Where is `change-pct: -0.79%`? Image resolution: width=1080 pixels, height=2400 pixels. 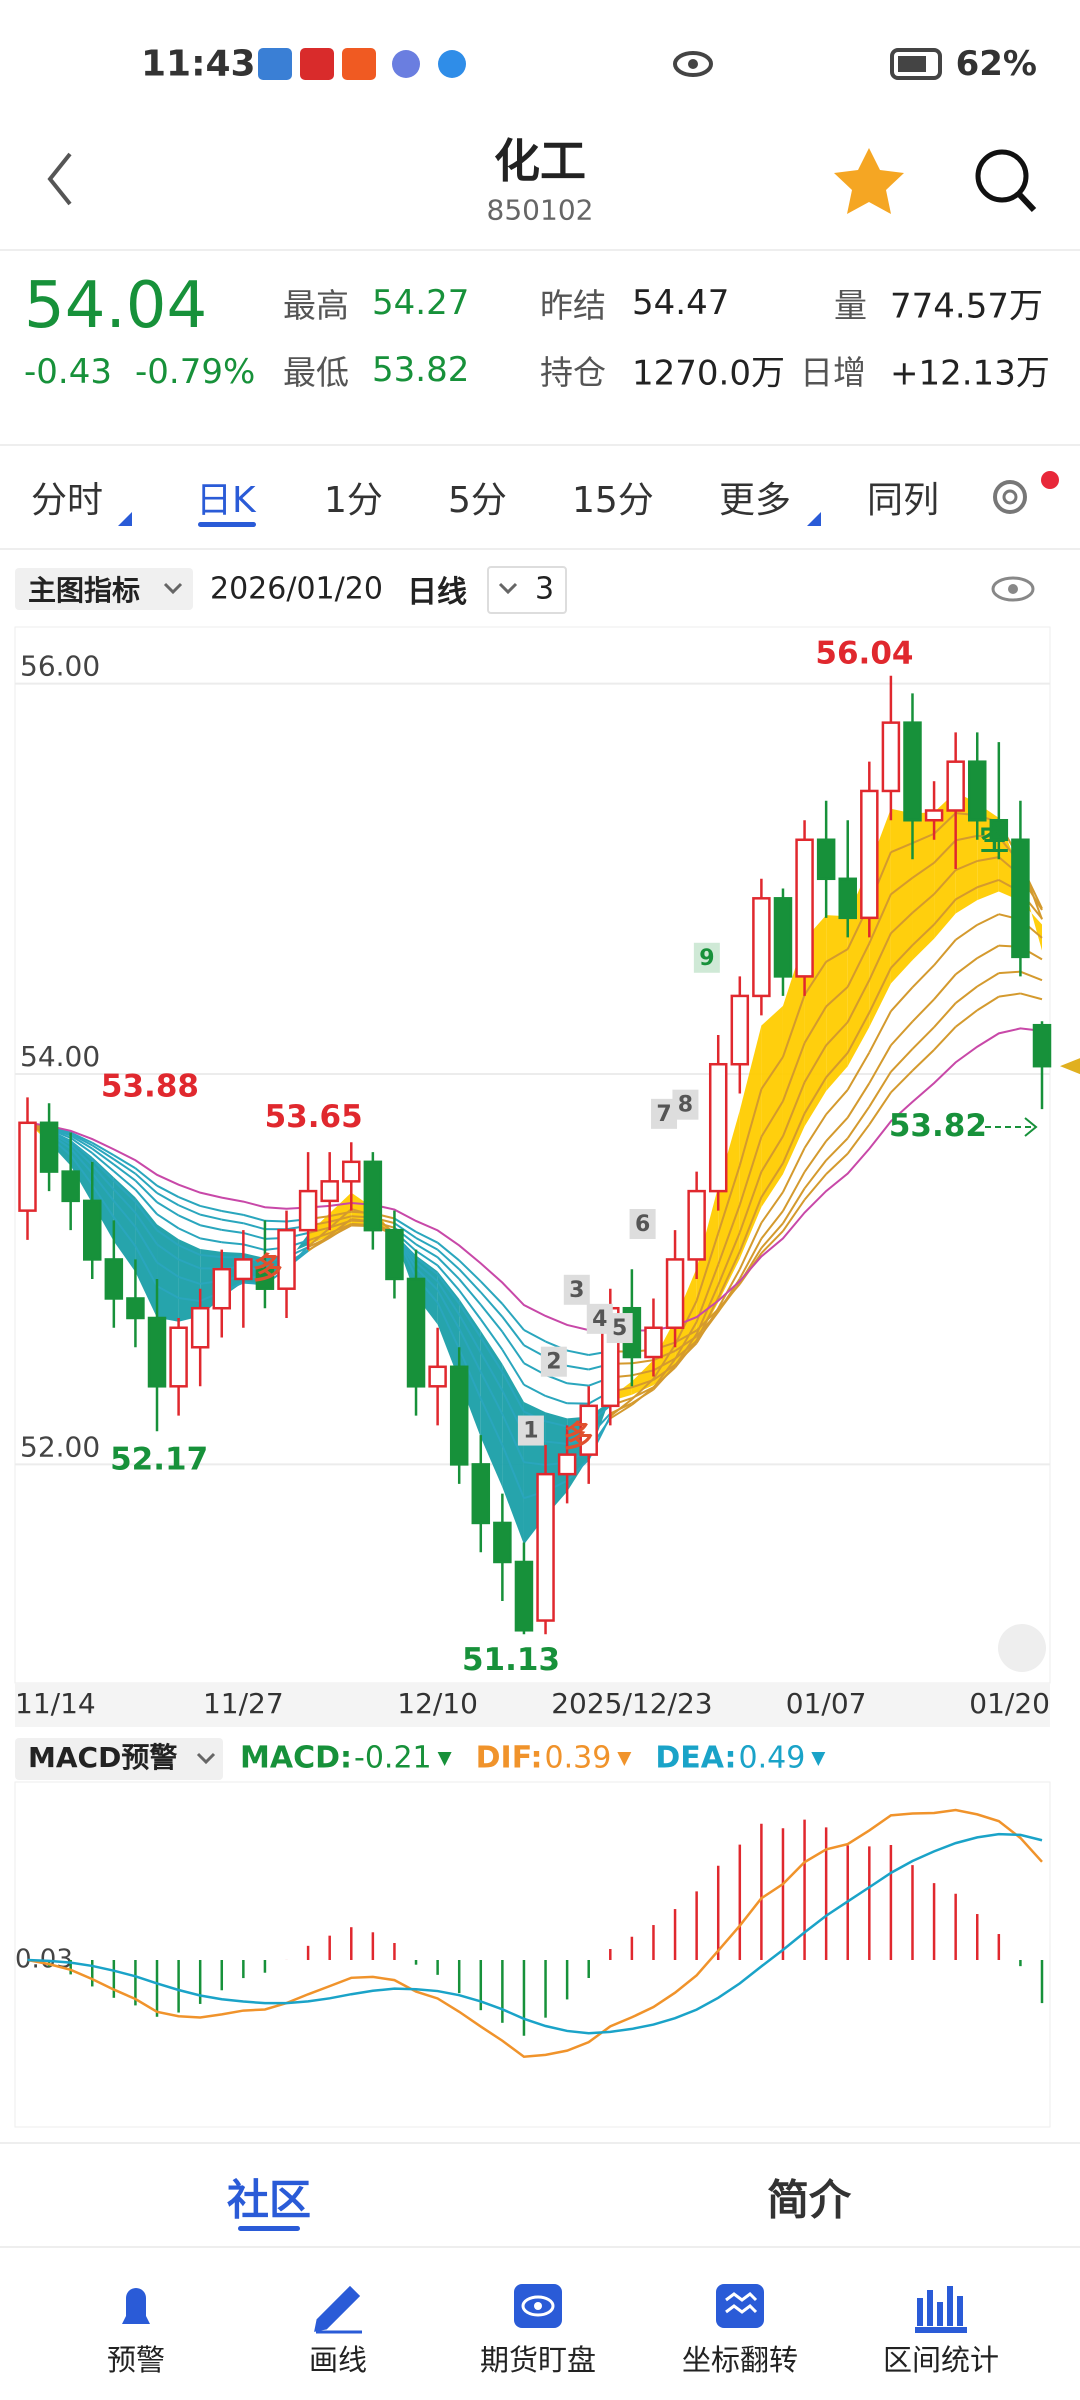
change-pct: -0.79% is located at coordinates (195, 372).